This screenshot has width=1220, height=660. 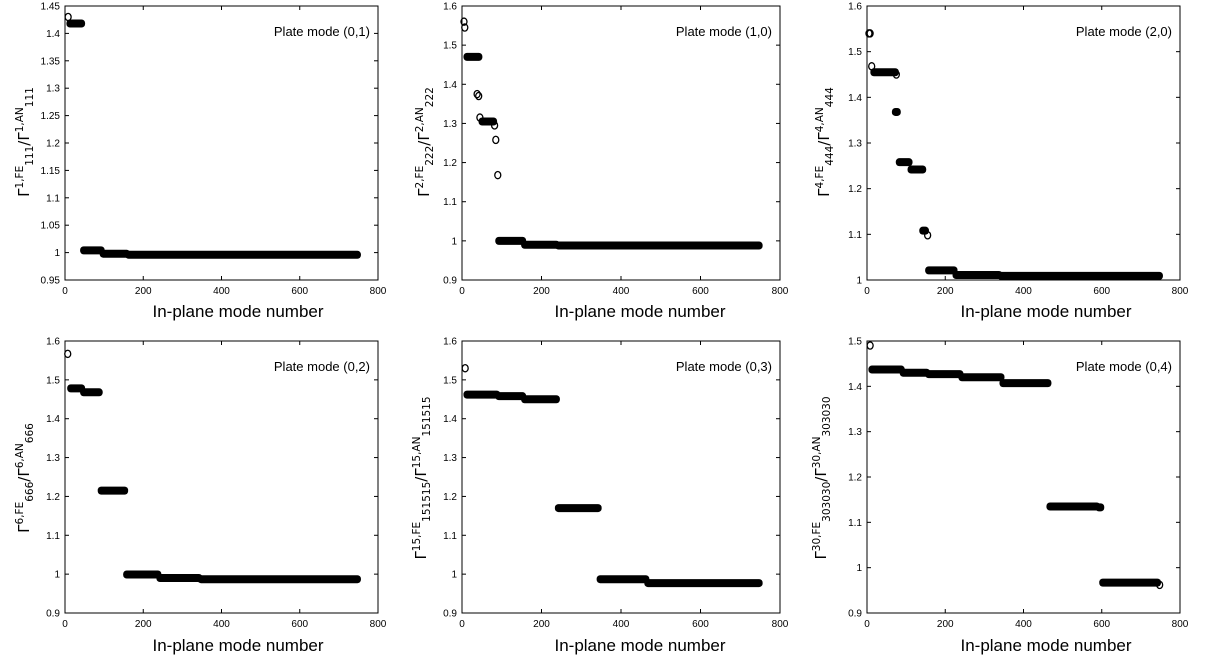 What do you see at coordinates (51, 61) in the screenshot?
I see `y-tick-label: 1.35` at bounding box center [51, 61].